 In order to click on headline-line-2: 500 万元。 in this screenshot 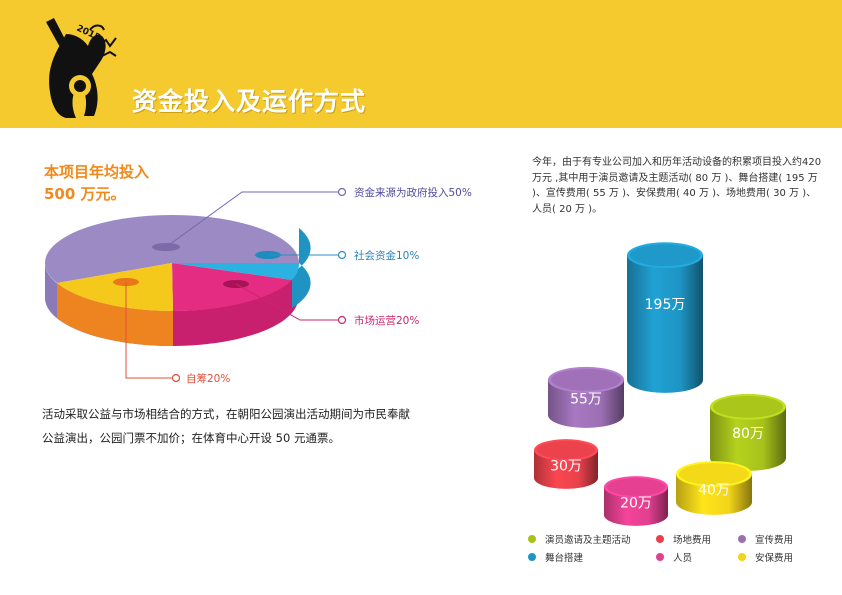, I will do `click(85, 194)`.